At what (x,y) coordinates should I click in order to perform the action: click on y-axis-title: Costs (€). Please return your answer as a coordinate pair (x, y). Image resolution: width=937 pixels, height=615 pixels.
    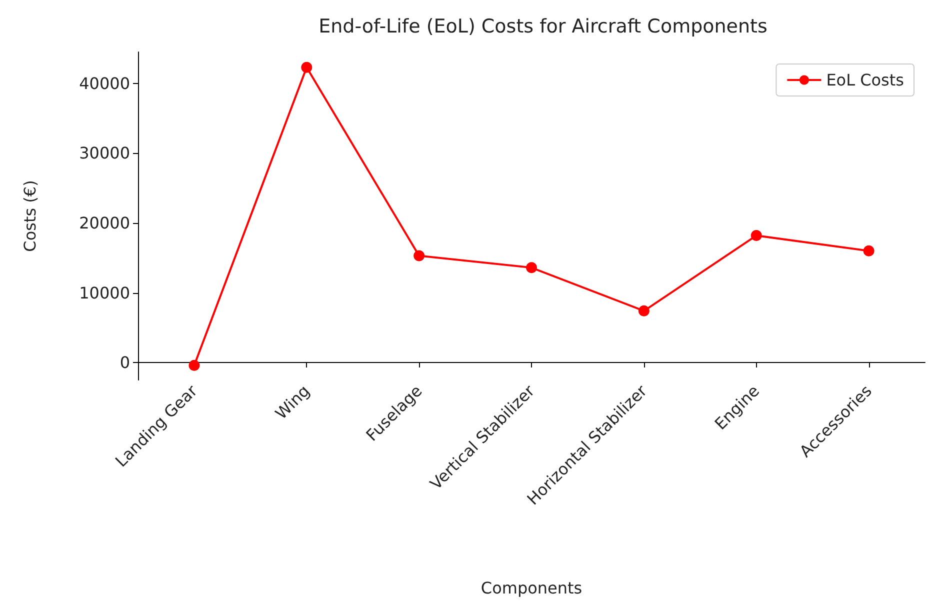
    Looking at the image, I should click on (30, 216).